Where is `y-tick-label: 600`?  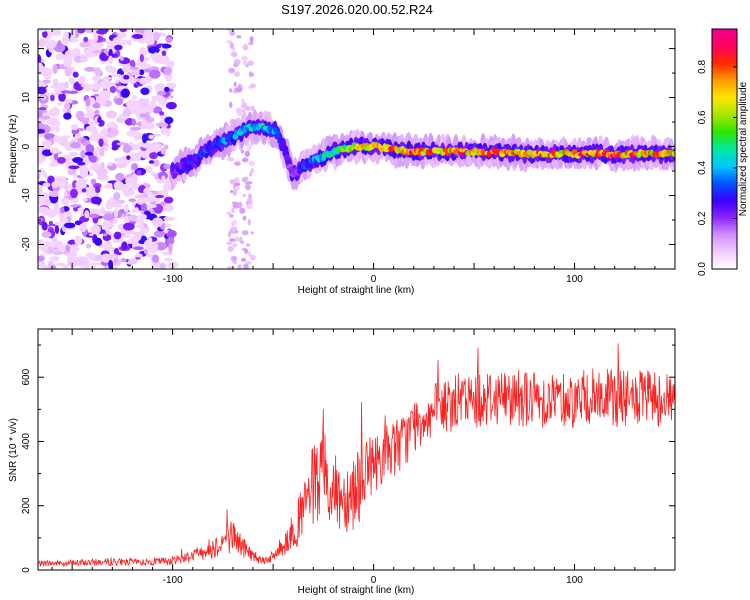
y-tick-label: 600 is located at coordinates (26, 376).